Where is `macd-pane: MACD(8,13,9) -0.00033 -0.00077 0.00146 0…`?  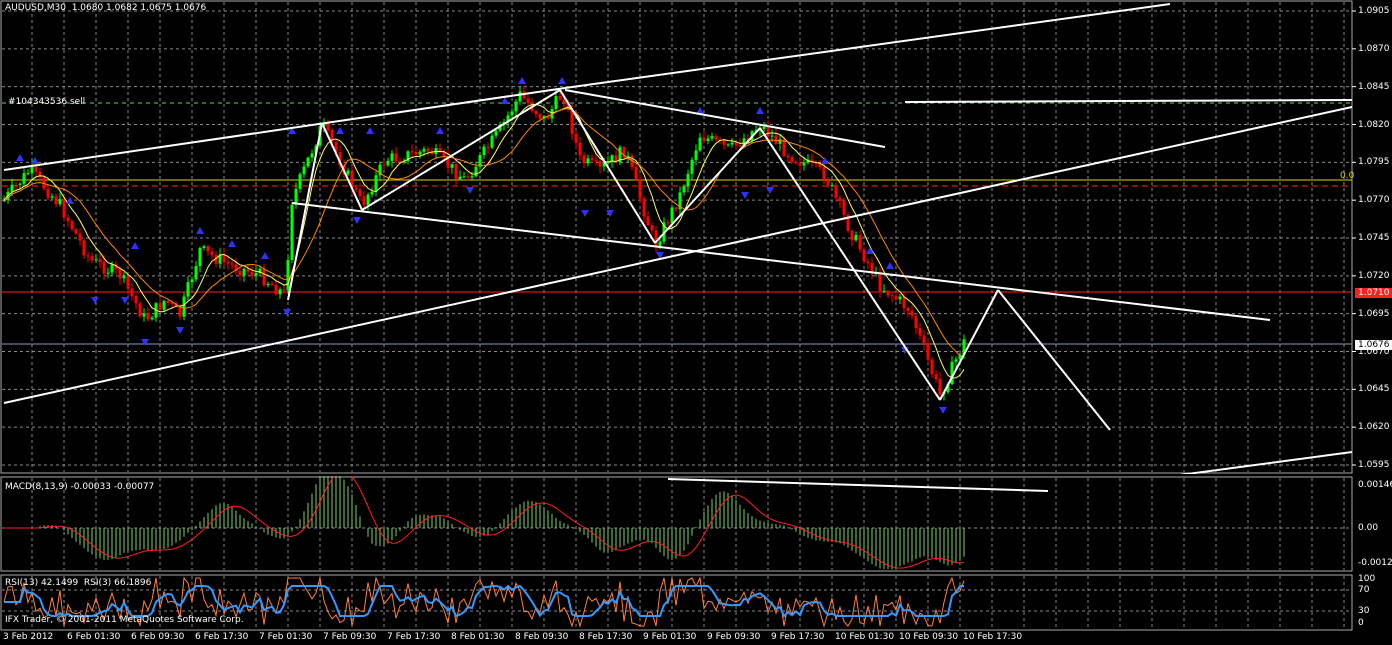
macd-pane: MACD(8,13,9) -0.00033 -0.00077 0.00146 0… is located at coordinates (696, 524).